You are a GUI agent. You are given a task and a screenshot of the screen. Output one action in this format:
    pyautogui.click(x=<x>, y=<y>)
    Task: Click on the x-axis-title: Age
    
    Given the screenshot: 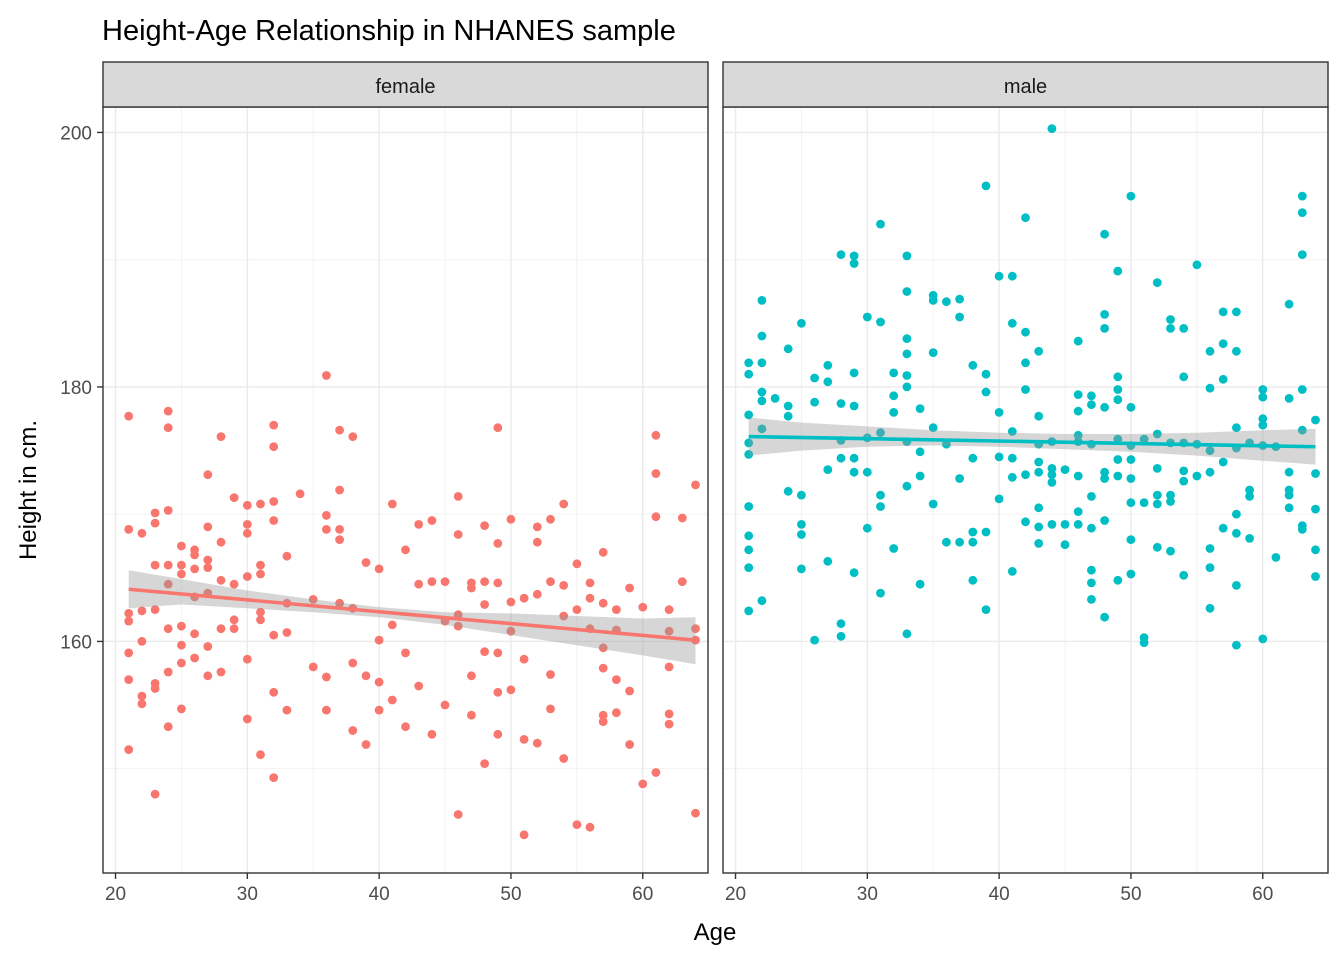 What is the action you would take?
    pyautogui.click(x=715, y=932)
    